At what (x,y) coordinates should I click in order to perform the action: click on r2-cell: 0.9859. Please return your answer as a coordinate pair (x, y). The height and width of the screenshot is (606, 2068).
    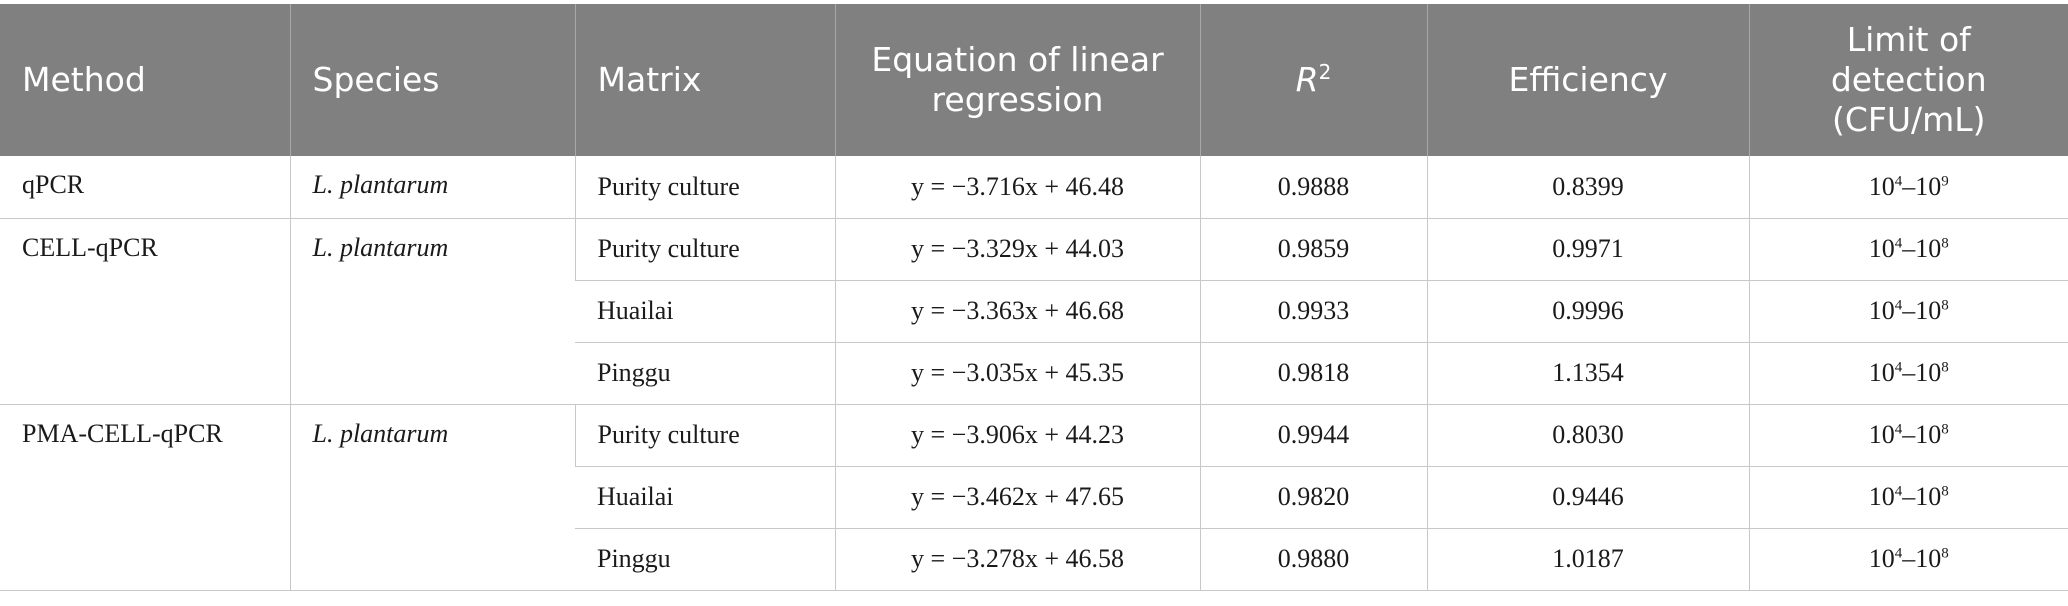
    Looking at the image, I should click on (1313, 249).